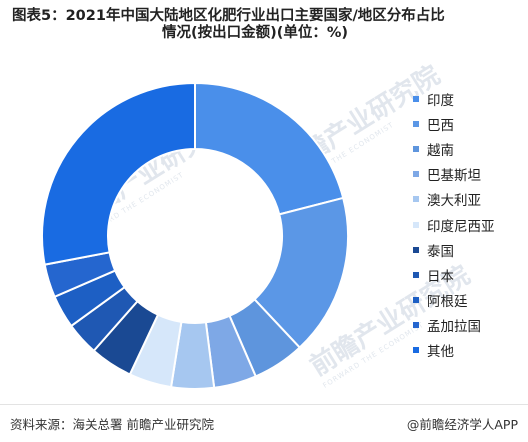 The height and width of the screenshot is (442, 528). I want to click on legend-item: 日本, so click(454, 274).